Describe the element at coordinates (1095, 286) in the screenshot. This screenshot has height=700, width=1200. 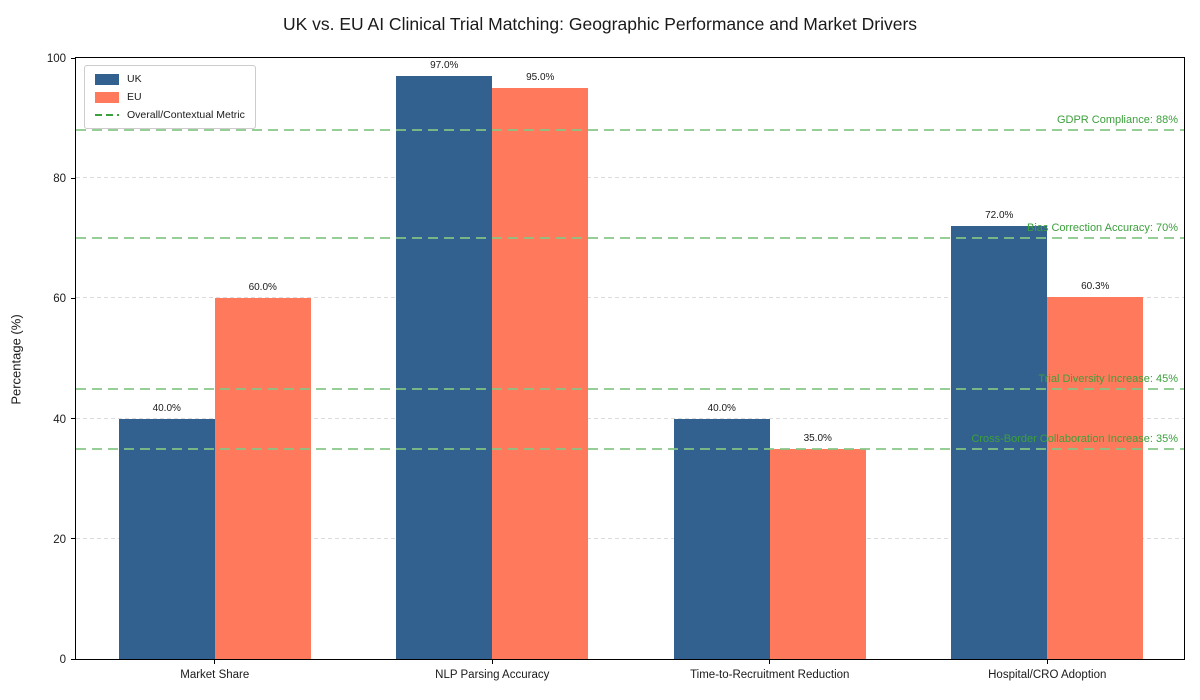
I see `bar-label-eu-hospital-cro-adoption: 60.3%` at that location.